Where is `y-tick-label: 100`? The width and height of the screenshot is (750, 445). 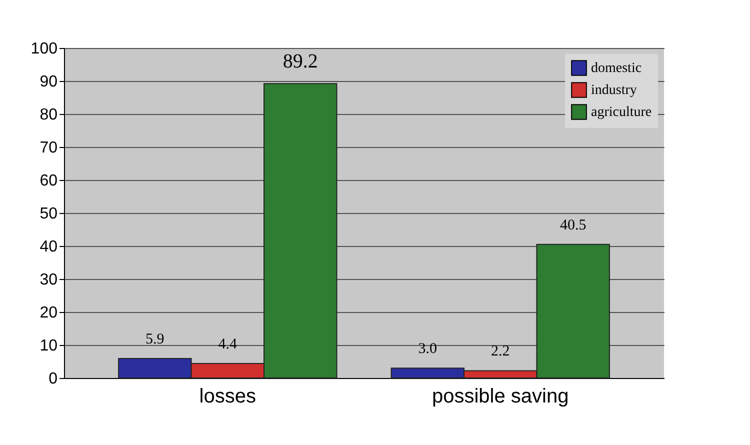
y-tick-label: 100 is located at coordinates (44, 49).